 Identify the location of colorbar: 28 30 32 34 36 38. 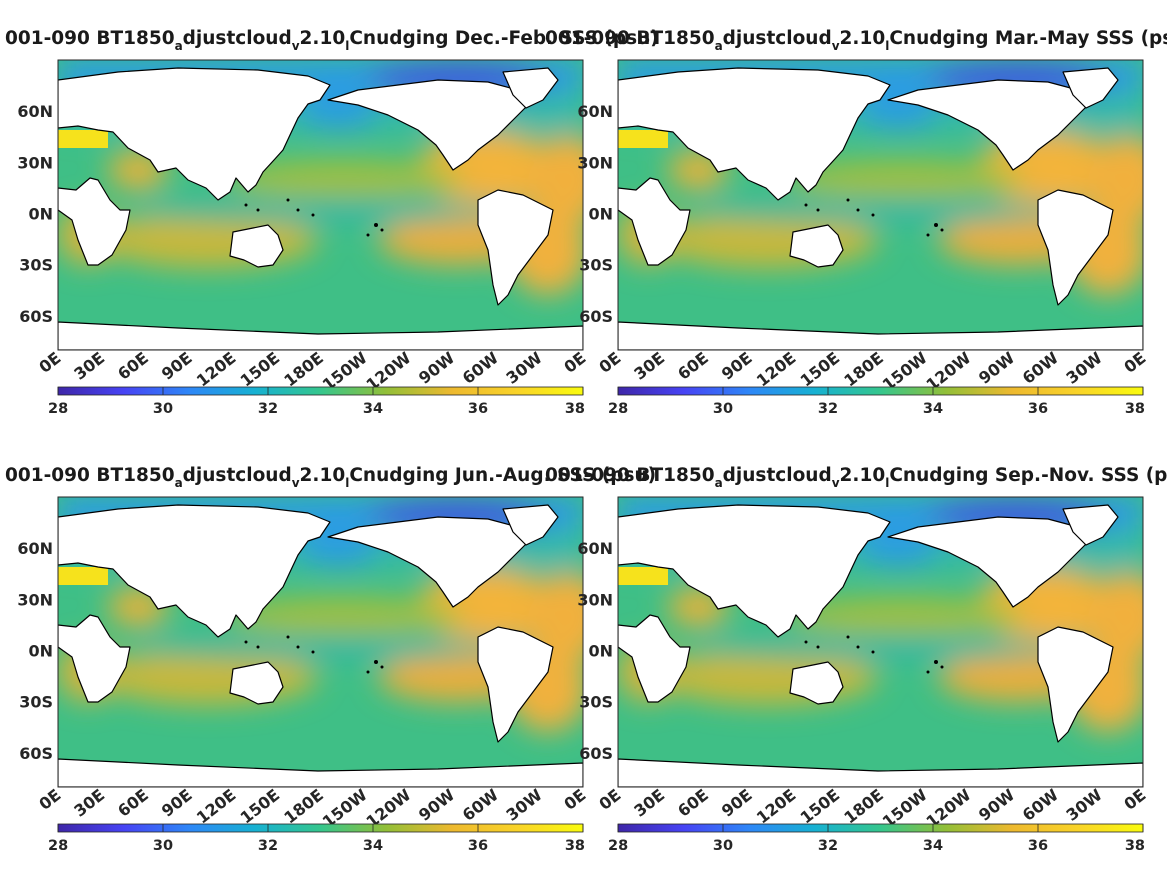
(316, 838).